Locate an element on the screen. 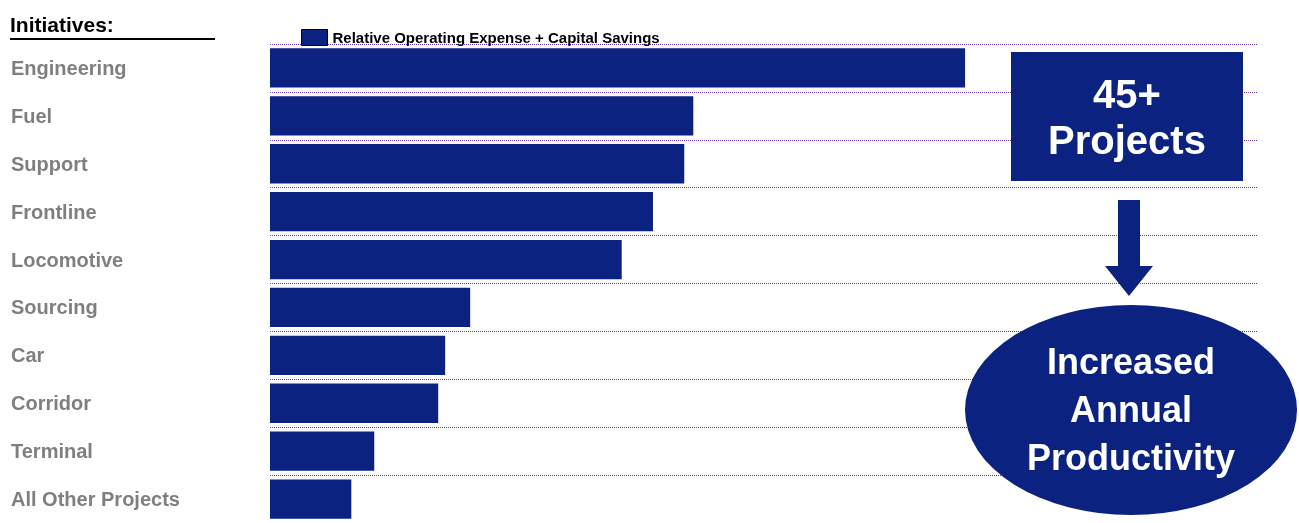 The image size is (1299, 523). y-tick-label: Support is located at coordinates (49, 163).